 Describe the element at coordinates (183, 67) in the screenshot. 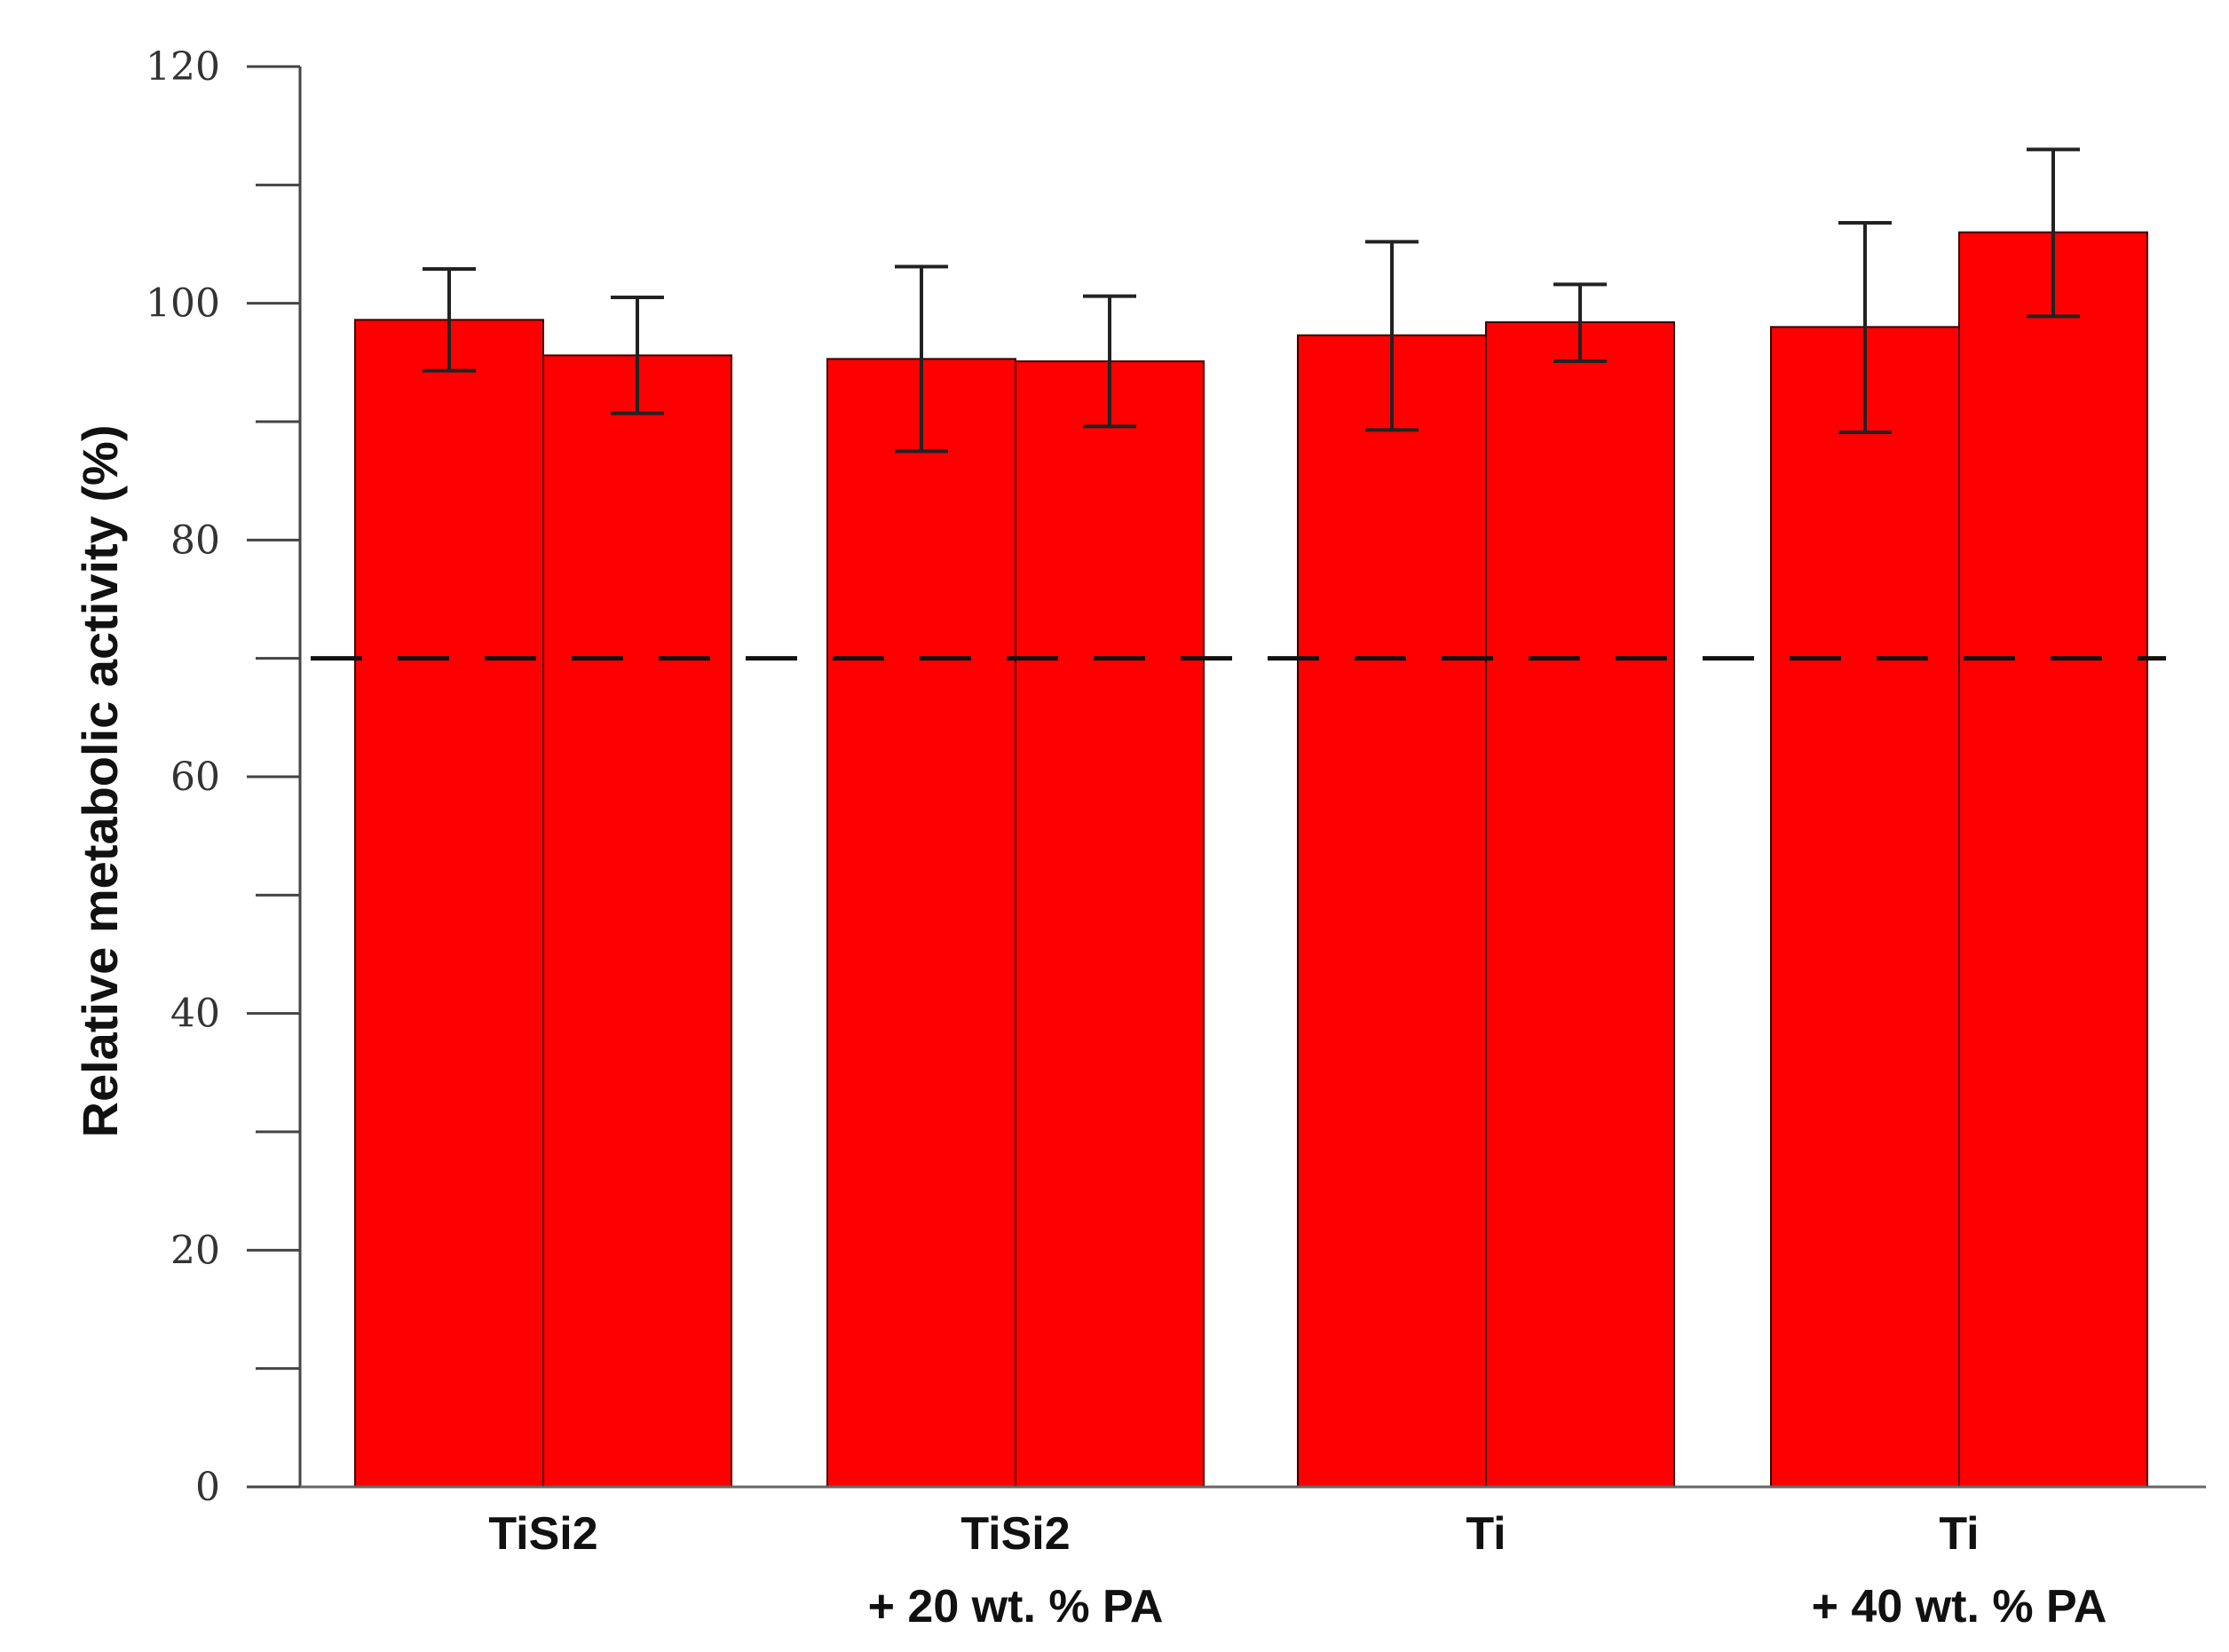

I see `y-tick-label: 120` at that location.